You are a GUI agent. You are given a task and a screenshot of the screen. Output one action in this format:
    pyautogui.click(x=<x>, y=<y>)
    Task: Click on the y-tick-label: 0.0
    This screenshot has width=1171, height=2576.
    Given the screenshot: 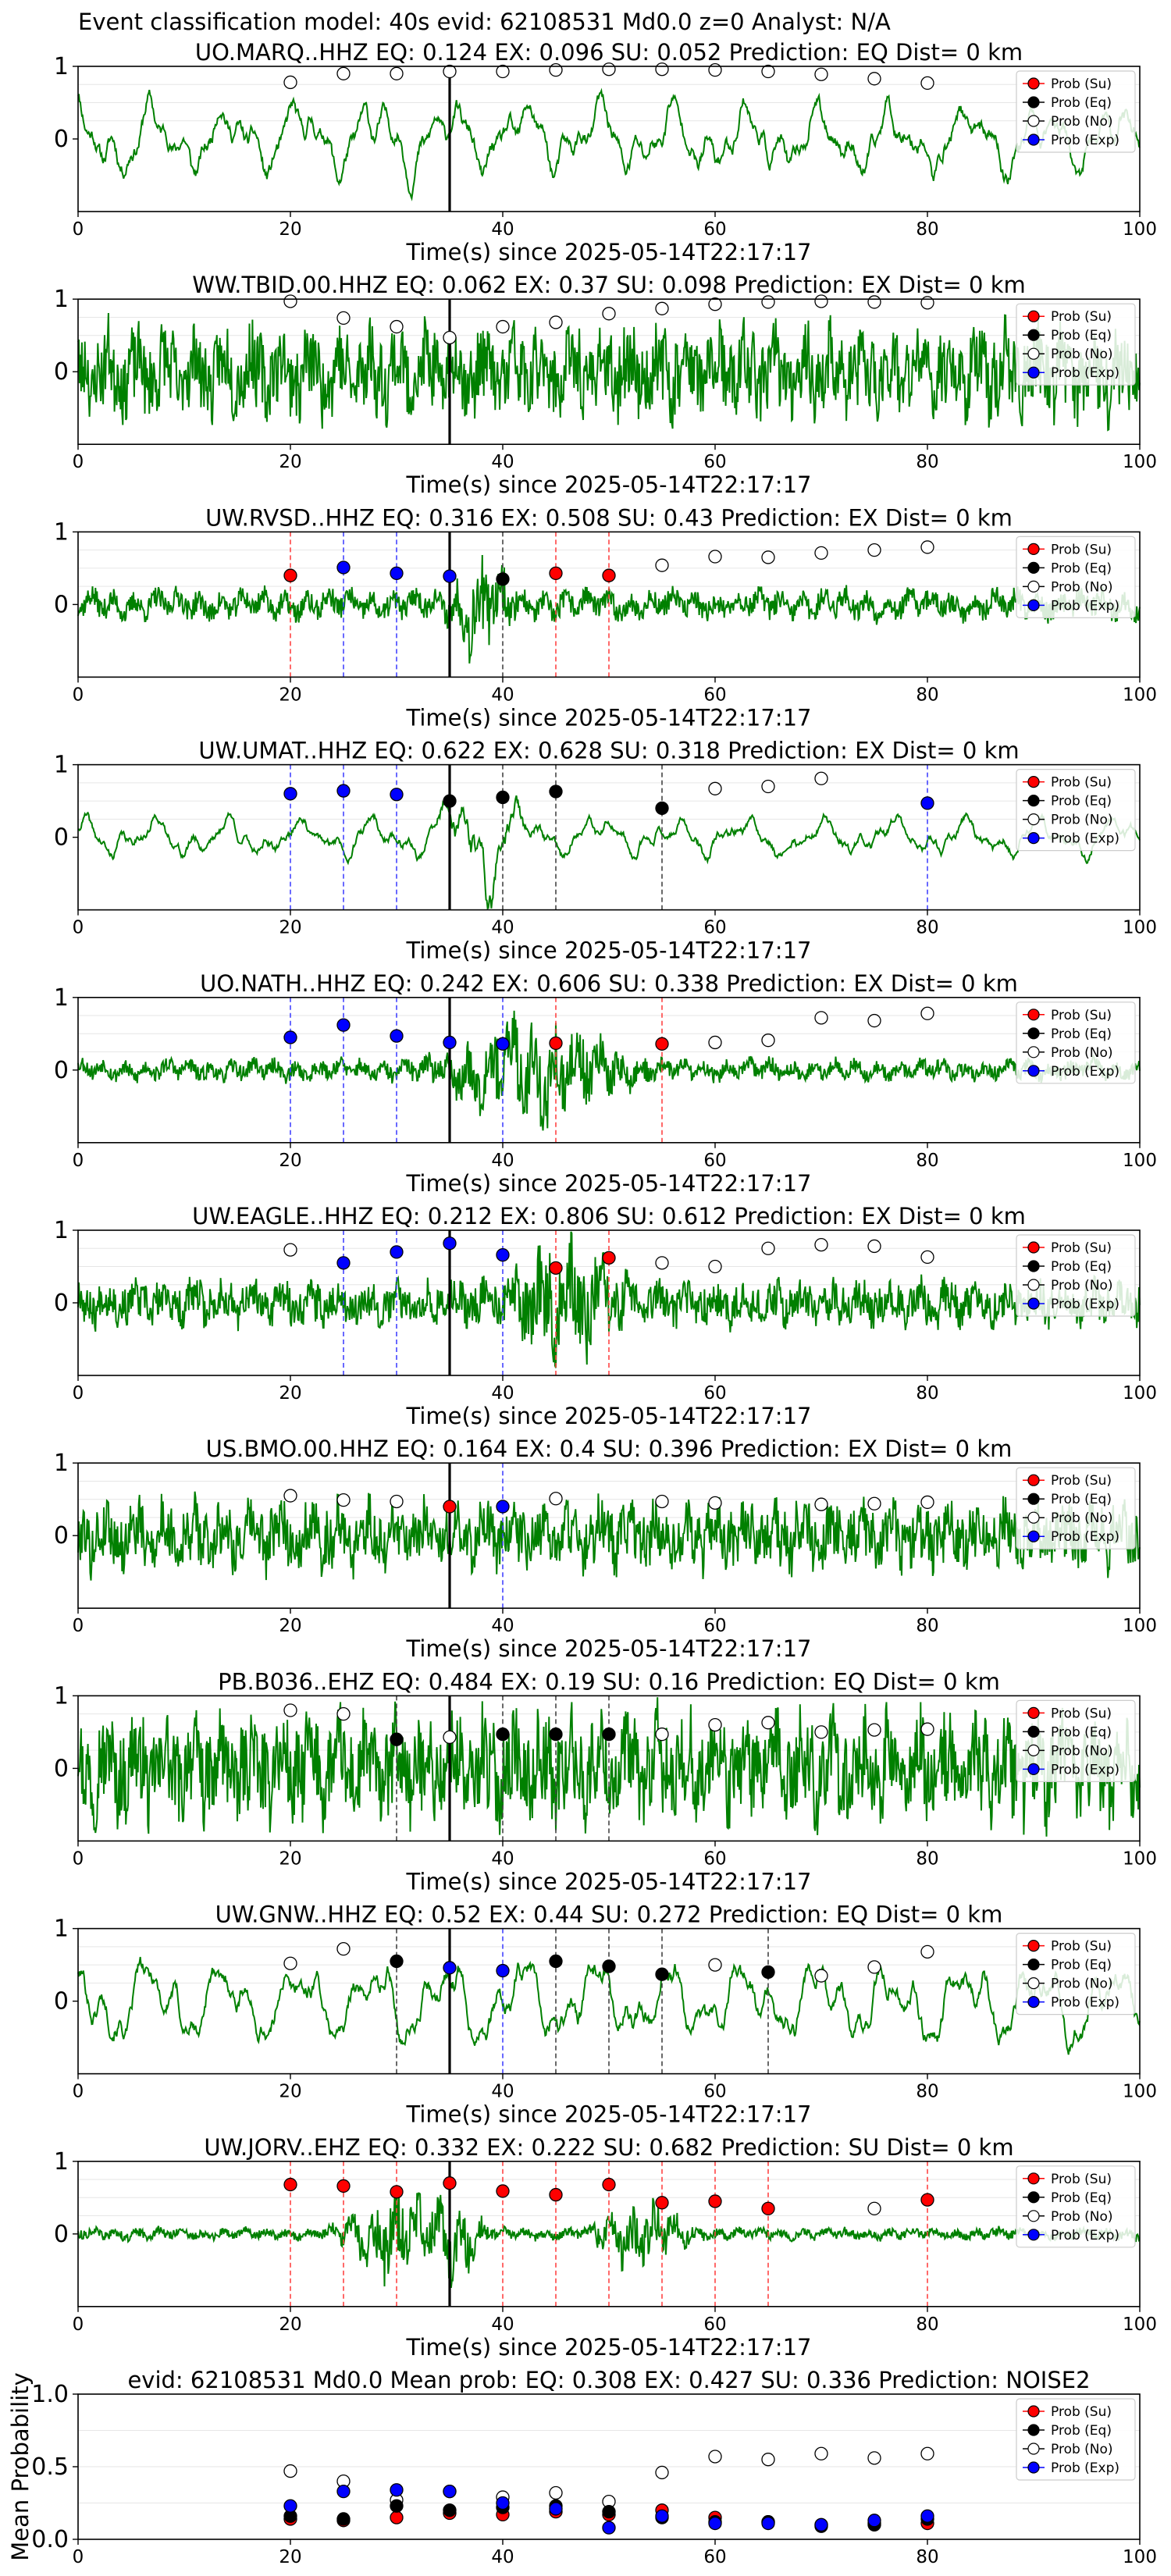 What is the action you would take?
    pyautogui.click(x=50, y=2539)
    